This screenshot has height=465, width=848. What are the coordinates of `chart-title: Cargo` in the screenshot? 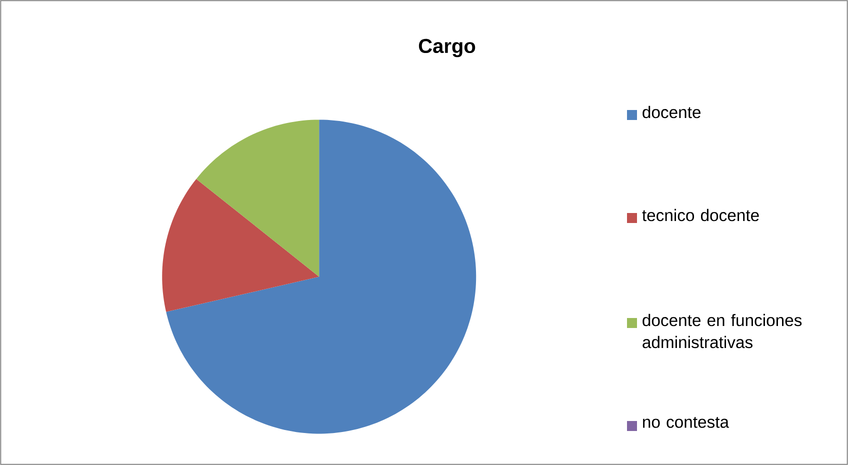 It's located at (447, 48).